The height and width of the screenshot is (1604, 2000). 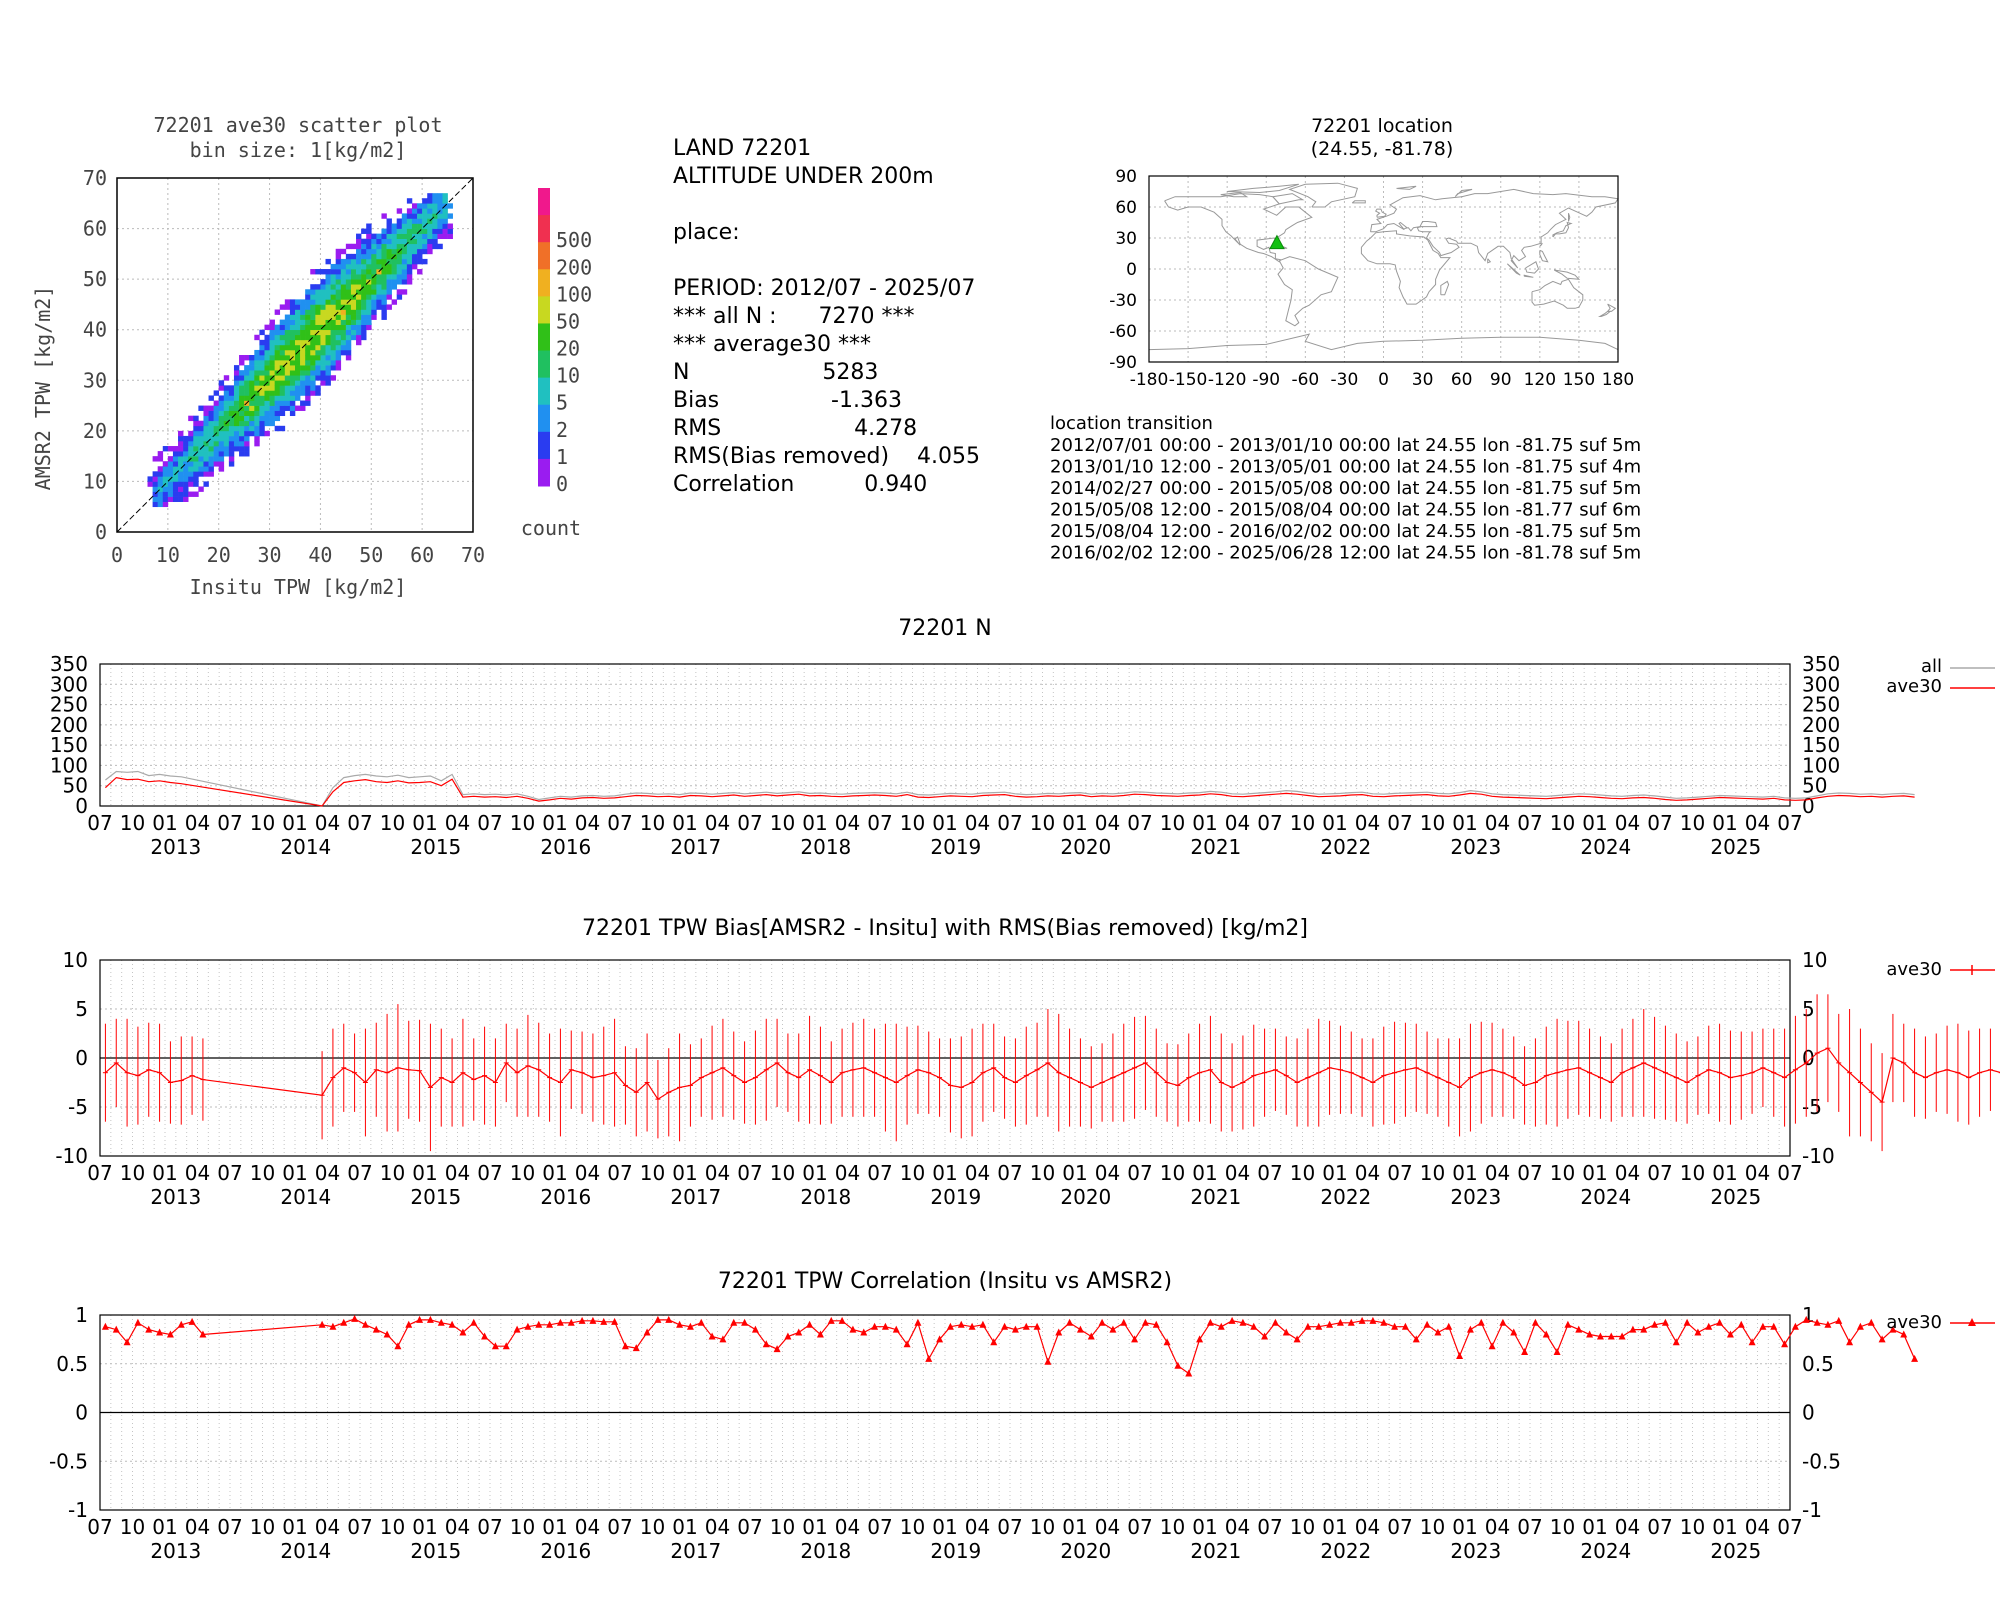 I want to click on map-xtick-label: 90, so click(x=1501, y=380).